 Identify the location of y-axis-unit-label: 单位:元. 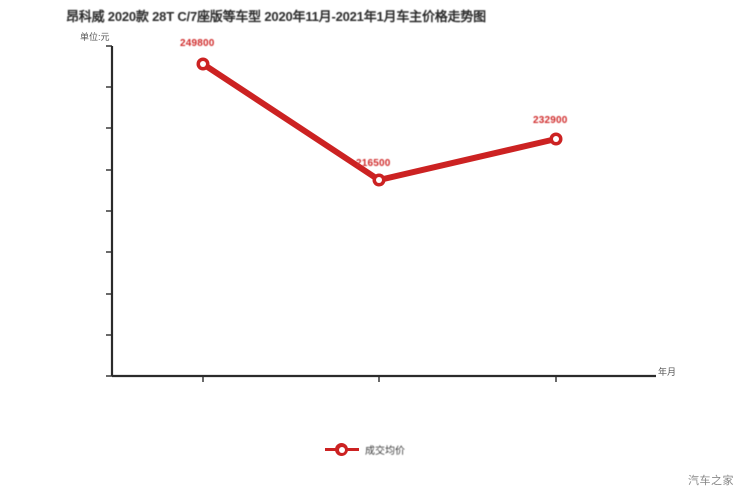
(95, 37).